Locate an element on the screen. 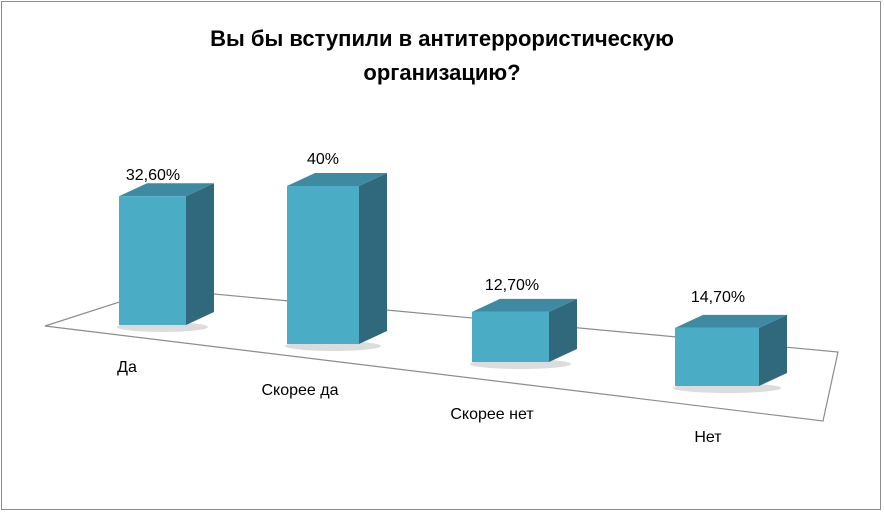  data-label: 14,70% is located at coordinates (718, 297).